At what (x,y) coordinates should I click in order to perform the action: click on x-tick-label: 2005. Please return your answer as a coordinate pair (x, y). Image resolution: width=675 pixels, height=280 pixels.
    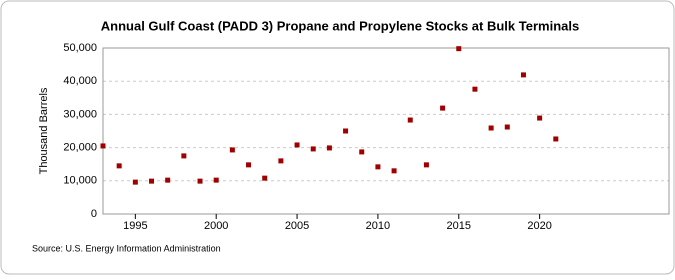
    Looking at the image, I should click on (297, 226).